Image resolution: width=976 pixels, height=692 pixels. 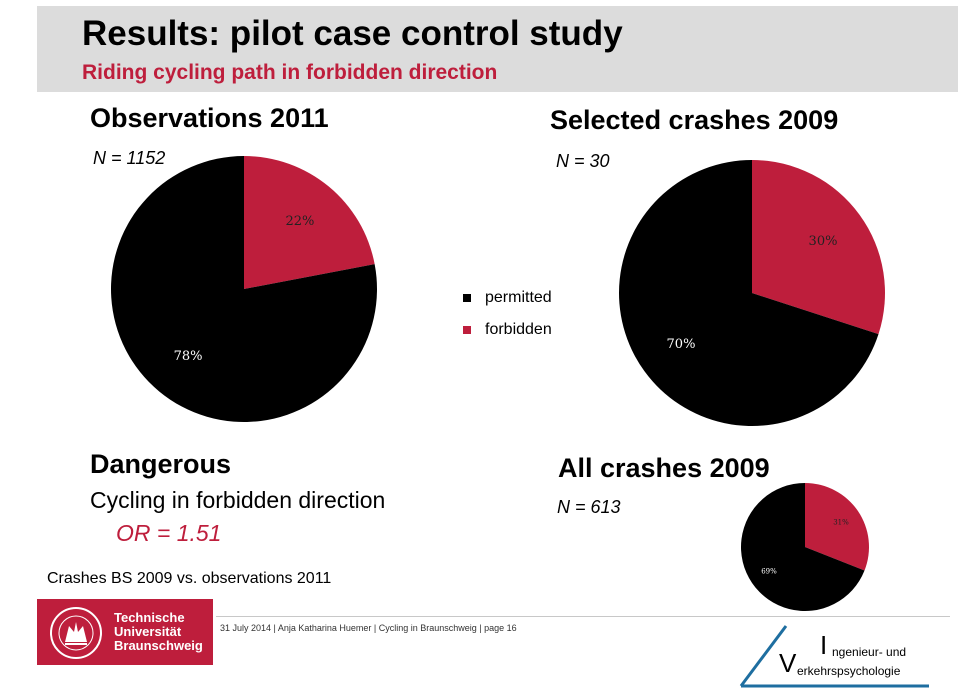 I want to click on legend-swatch-permitted, so click(x=467, y=298).